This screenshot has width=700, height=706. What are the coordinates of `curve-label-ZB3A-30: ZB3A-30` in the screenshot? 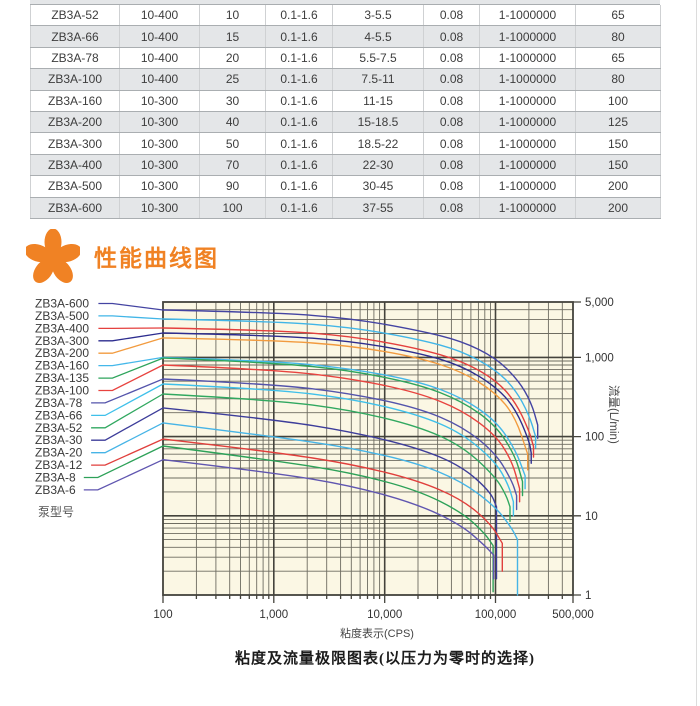 It's located at (59, 440).